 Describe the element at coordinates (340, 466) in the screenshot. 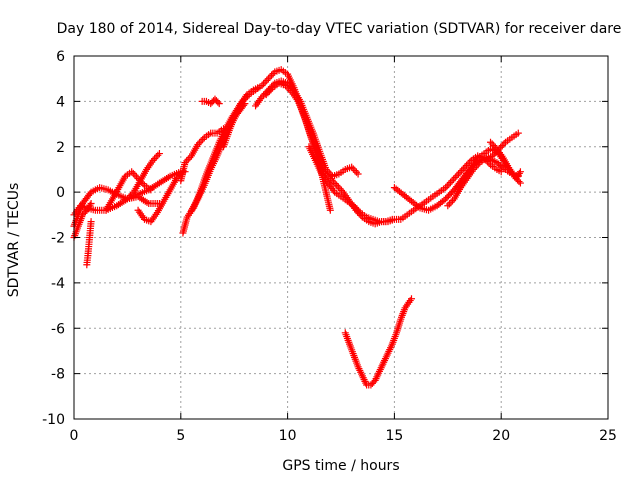

I see `x-axis-label: GPS time / hours` at that location.